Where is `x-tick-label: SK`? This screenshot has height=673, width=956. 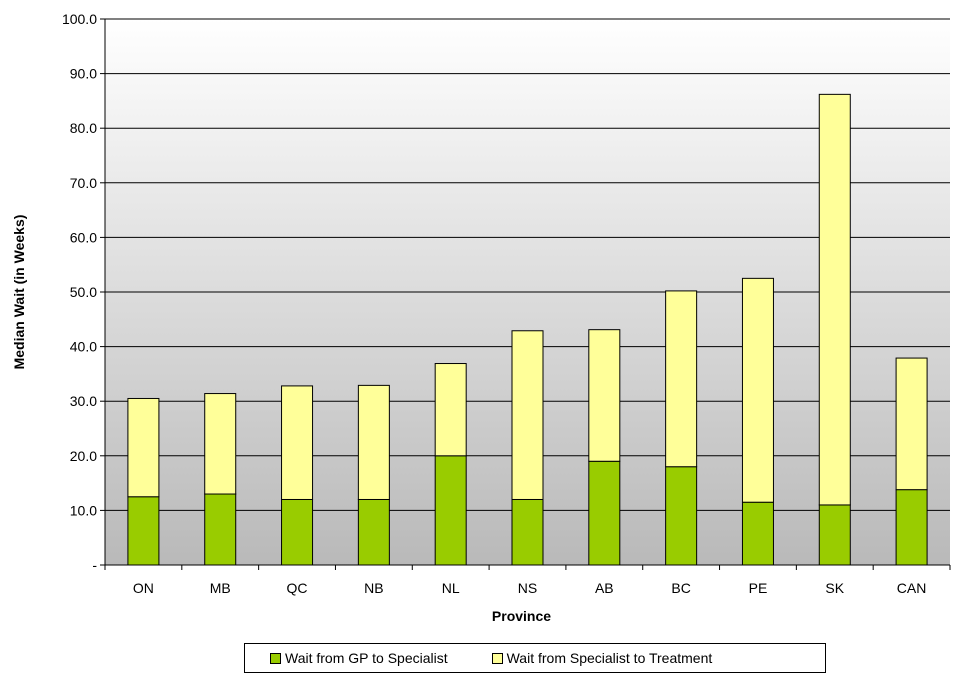
x-tick-label: SK is located at coordinates (834, 588).